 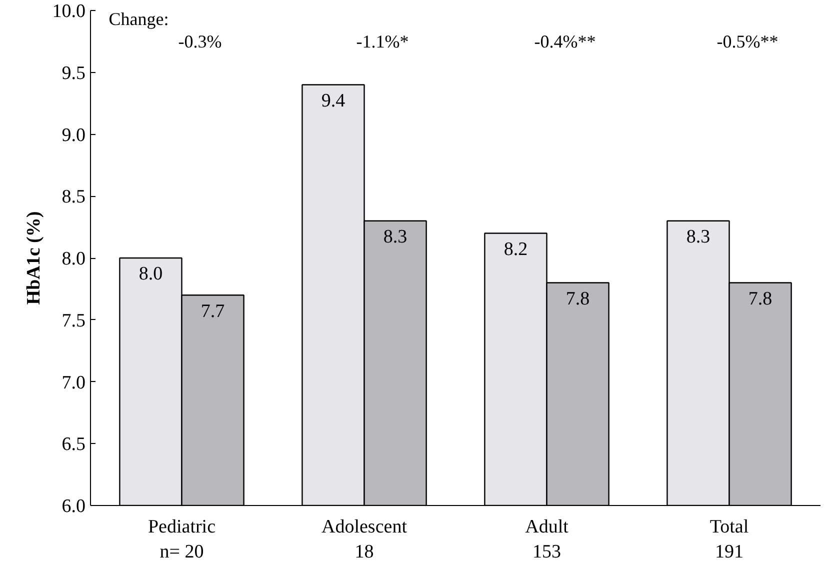 What do you see at coordinates (33, 258) in the screenshot?
I see `y-axis-title: HbA1c (%)` at bounding box center [33, 258].